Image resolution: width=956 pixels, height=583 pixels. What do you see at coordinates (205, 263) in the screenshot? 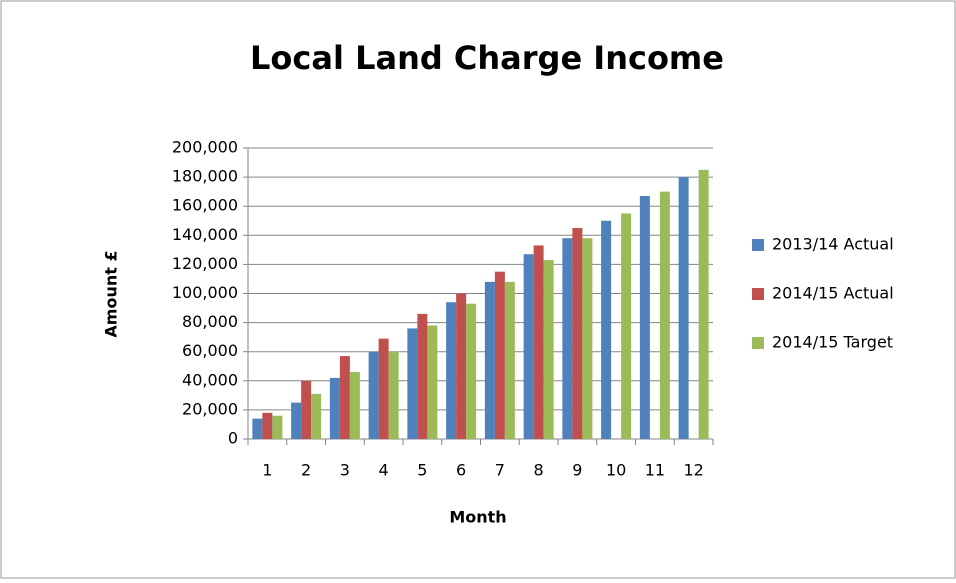
I see `y-tick-label: 120,000` at bounding box center [205, 263].